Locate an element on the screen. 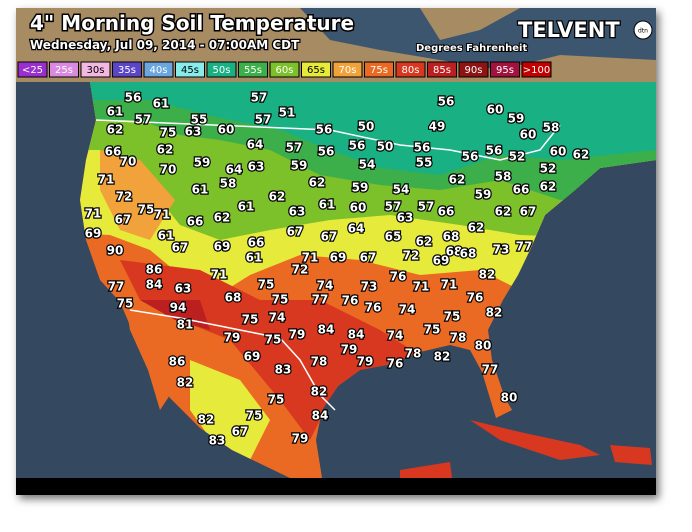 Image resolution: width=692 pixels, height=532 pixels. legend-label: 40s is located at coordinates (159, 70).